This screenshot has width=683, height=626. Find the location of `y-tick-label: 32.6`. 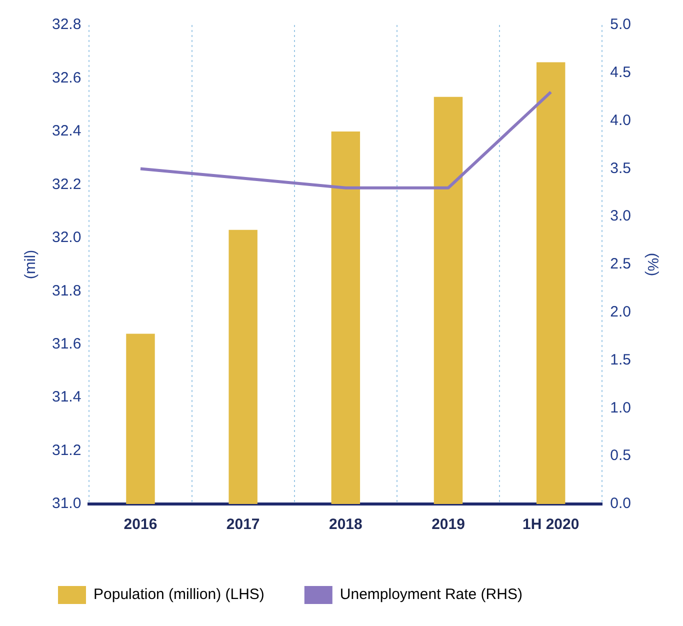

y-tick-label: 32.6 is located at coordinates (67, 77).